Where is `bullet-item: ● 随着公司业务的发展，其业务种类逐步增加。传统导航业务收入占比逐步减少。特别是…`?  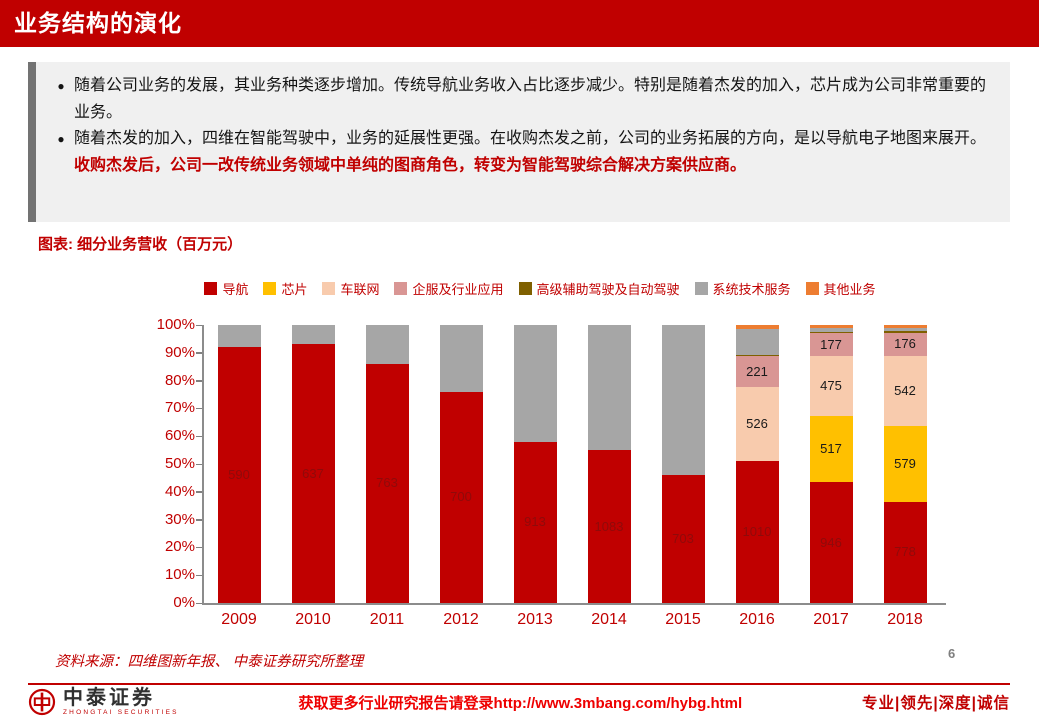 bullet-item: ● 随着公司业务的发展，其业务种类逐步增加。传统导航业务收入占比逐步减少。特别是… is located at coordinates (520, 99).